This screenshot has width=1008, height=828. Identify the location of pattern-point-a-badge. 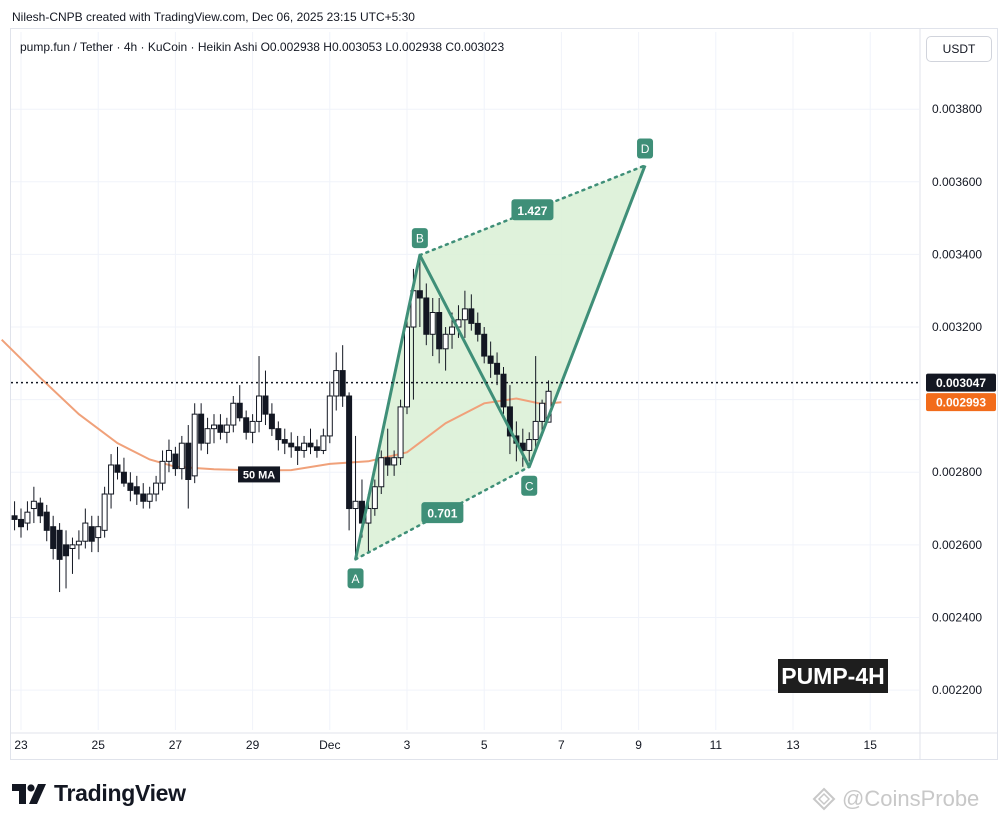
(355, 578).